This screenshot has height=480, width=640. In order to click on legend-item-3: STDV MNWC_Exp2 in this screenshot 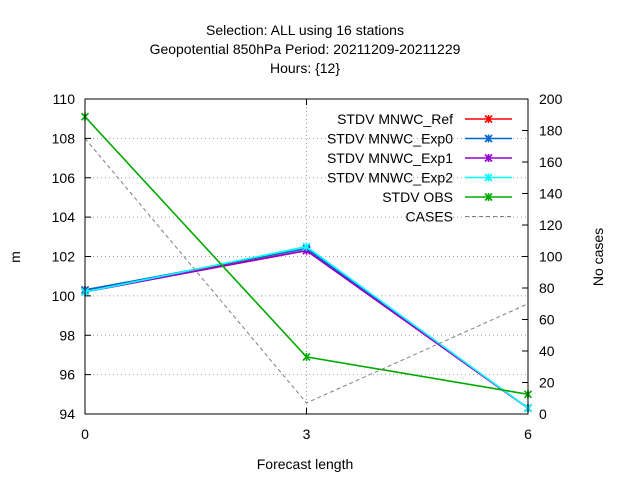, I will do `click(419, 178)`.